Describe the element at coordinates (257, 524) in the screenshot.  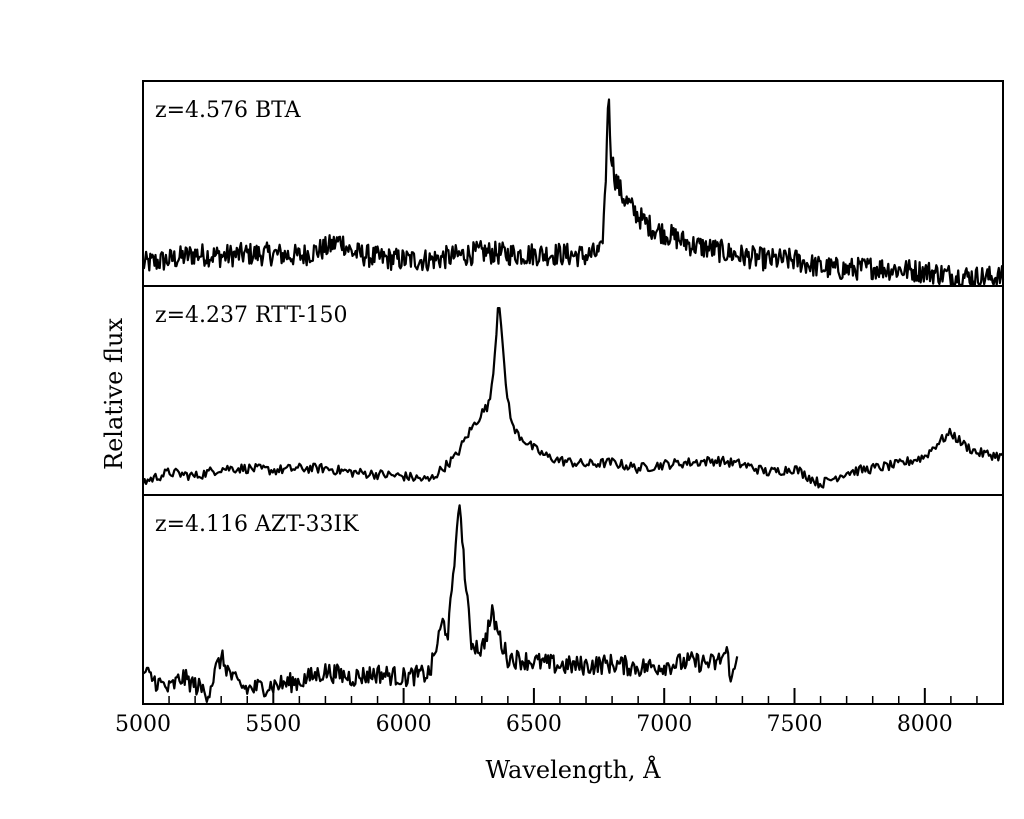
I see `panel-label-3: z=4.116 AZT-33IK` at that location.